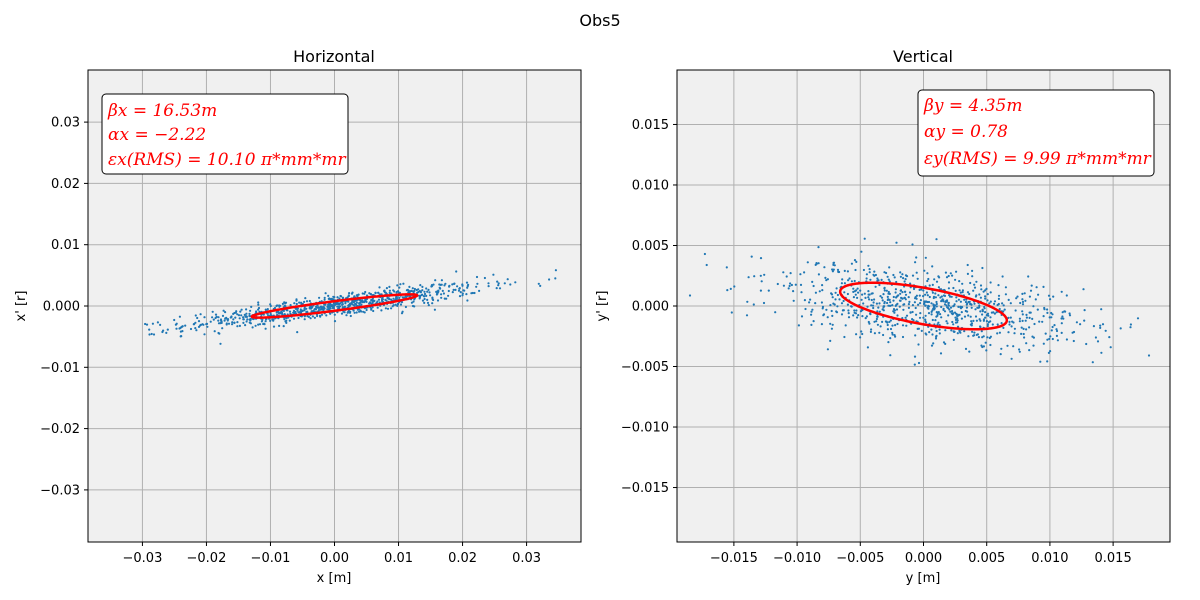 The image size is (1200, 600). What do you see at coordinates (1113, 558) in the screenshot?
I see `x-tick-label: 0.015` at bounding box center [1113, 558].